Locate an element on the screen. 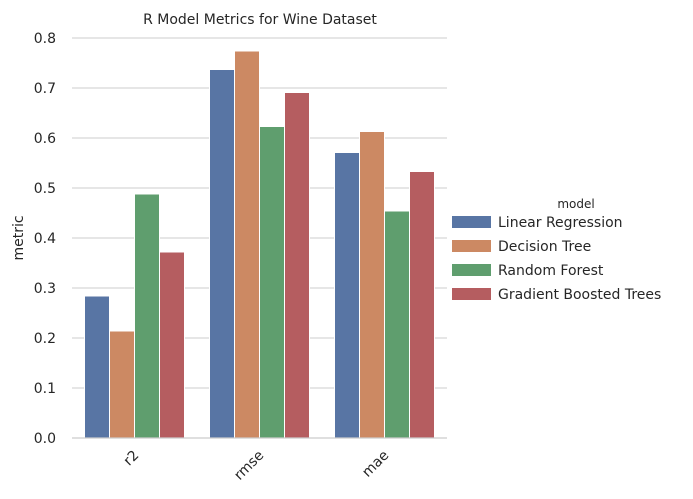 Image resolution: width=693 pixels, height=499 pixels. bar-decision-tree-rmse is located at coordinates (247, 244).